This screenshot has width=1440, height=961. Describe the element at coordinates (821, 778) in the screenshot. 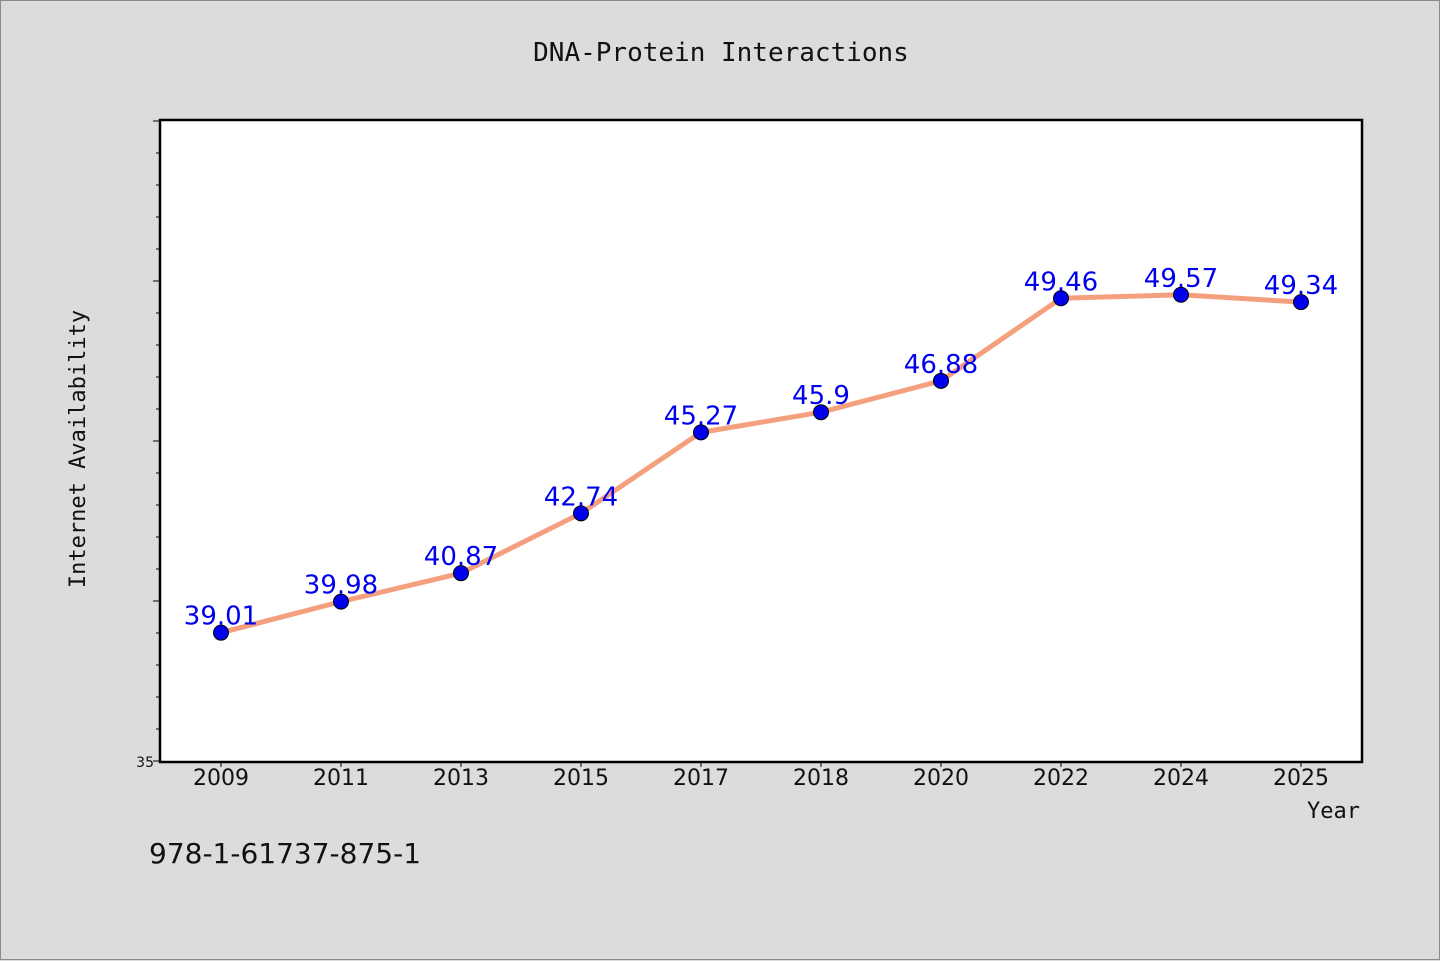

I see `x-tick-label: 2018` at that location.